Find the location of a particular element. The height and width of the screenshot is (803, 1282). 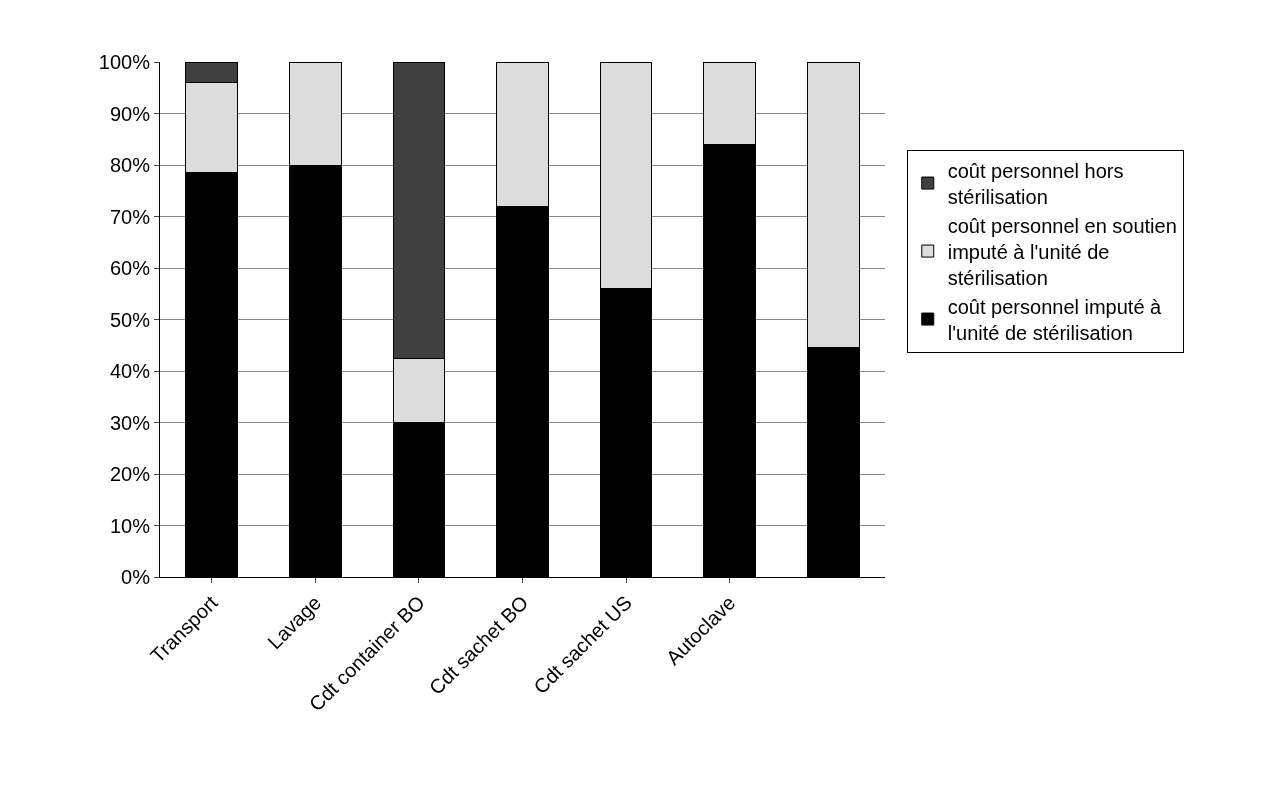

y-tick-label: 80% is located at coordinates (130, 165).